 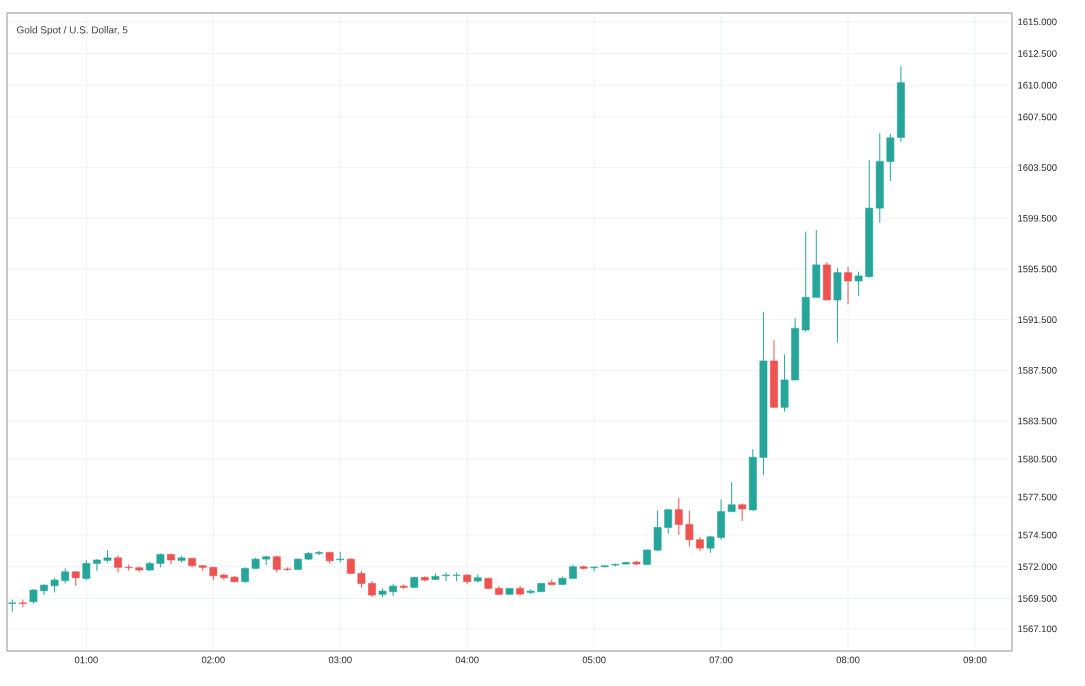 What do you see at coordinates (1037, 535) in the screenshot?
I see `y-tick-label: 1574.500` at bounding box center [1037, 535].